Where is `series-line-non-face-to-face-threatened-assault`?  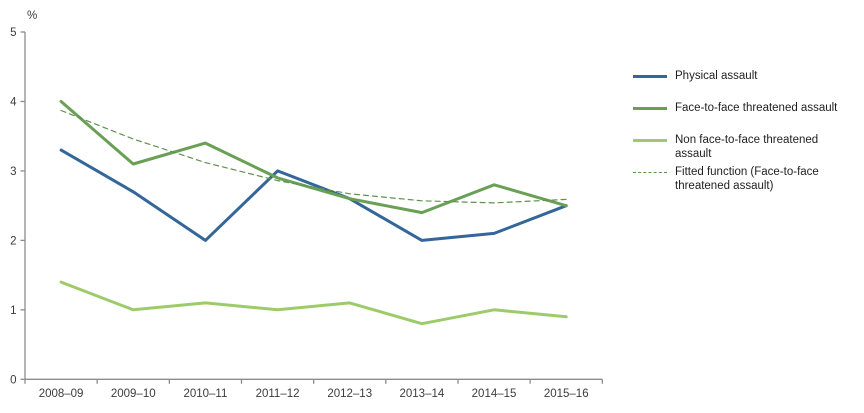
series-line-non-face-to-face-threatened-assault is located at coordinates (313, 303).